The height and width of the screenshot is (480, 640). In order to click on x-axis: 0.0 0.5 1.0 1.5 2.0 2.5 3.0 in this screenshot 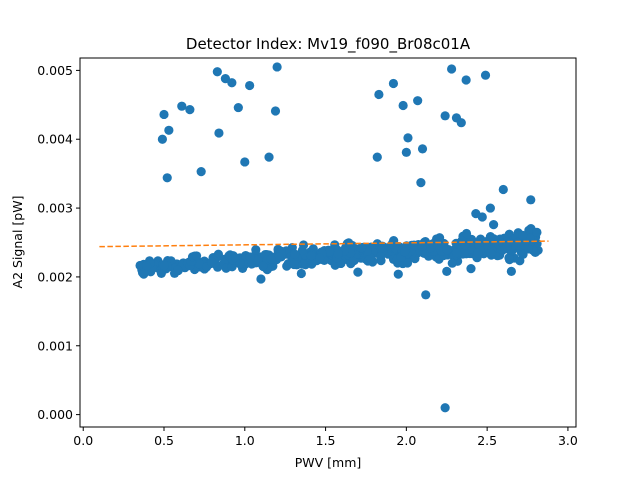, I will do `click(325, 437)`.